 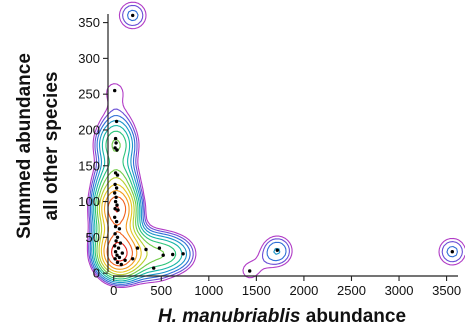 What do you see at coordinates (256, 290) in the screenshot?
I see `x-tick-label: 1500` at bounding box center [256, 290].